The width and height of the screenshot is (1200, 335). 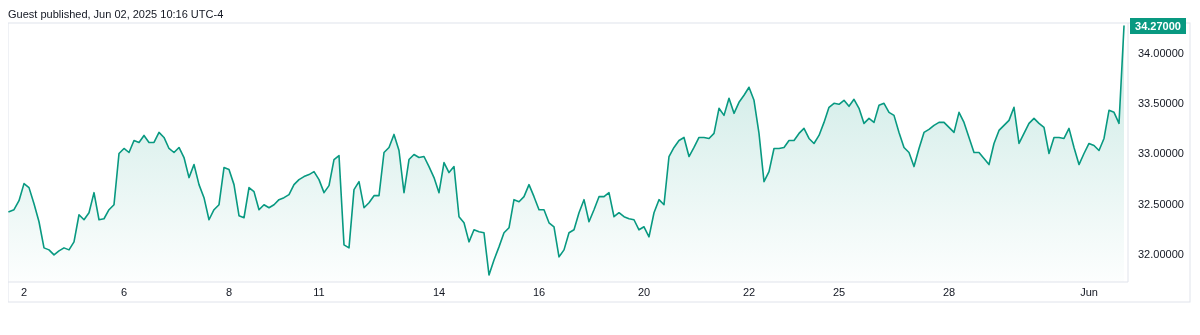 What do you see at coordinates (539, 292) in the screenshot?
I see `x-tick-label: 16` at bounding box center [539, 292].